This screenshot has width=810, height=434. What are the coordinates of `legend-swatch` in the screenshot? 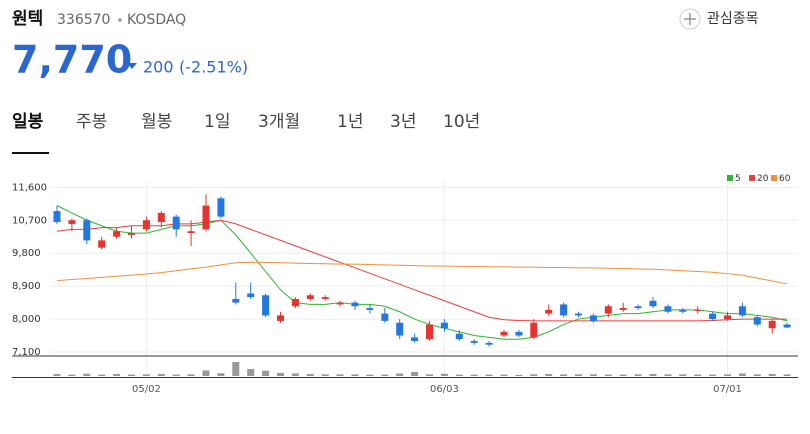 It's located at (752, 178).